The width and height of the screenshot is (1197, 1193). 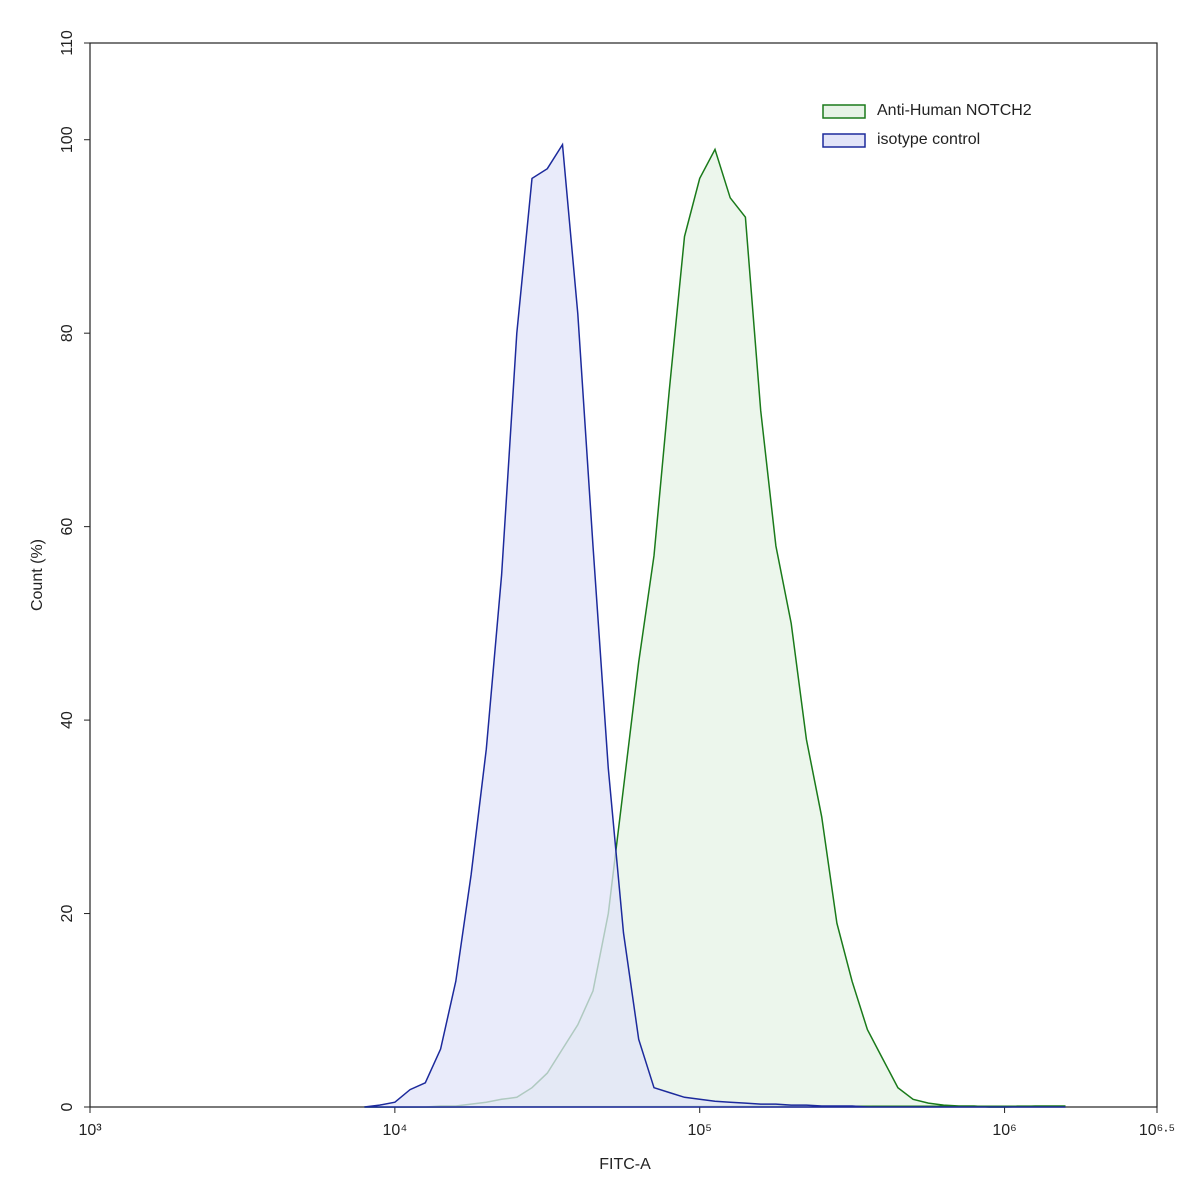 What do you see at coordinates (67, 914) in the screenshot?
I see `y-tick-label: 20` at bounding box center [67, 914].